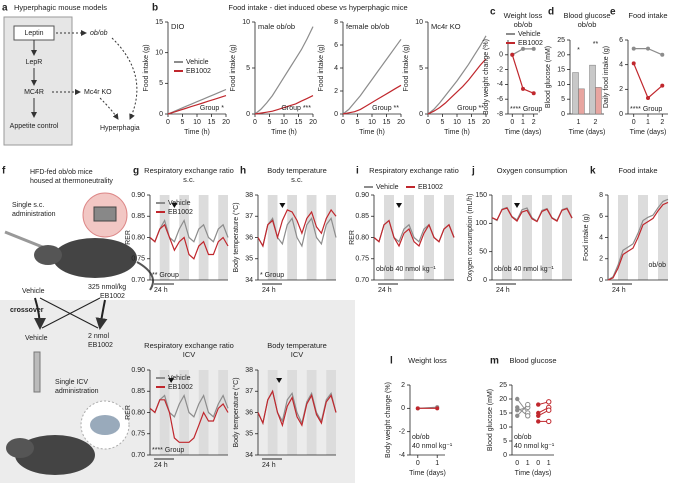  I want to click on y-axis-label: Blood glucose (mM), so click(490, 420).